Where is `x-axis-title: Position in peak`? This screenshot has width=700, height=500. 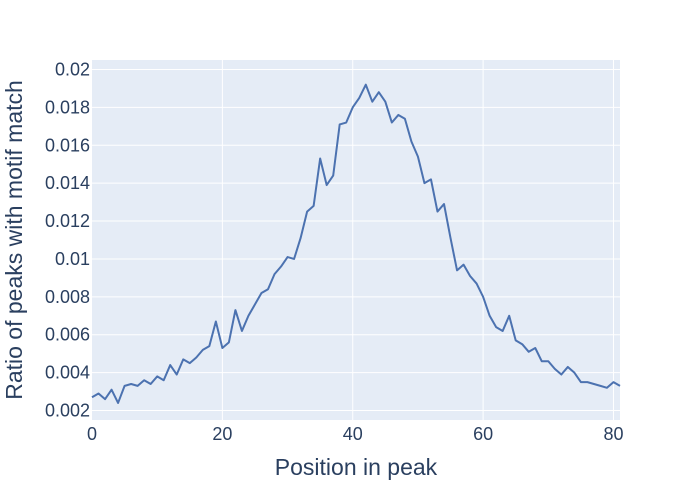 x-axis-title: Position in peak is located at coordinates (356, 467).